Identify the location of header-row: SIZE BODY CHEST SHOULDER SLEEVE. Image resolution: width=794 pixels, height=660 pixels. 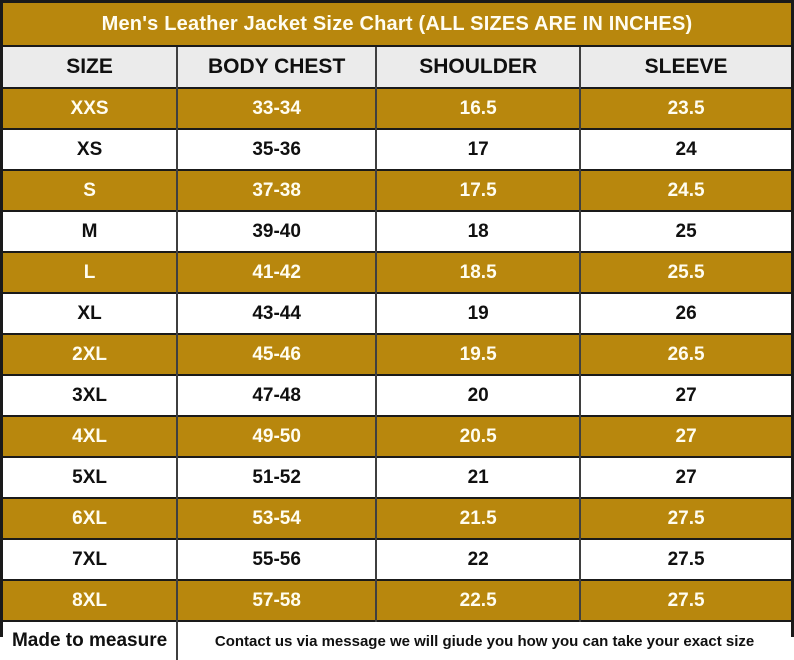
(397, 67).